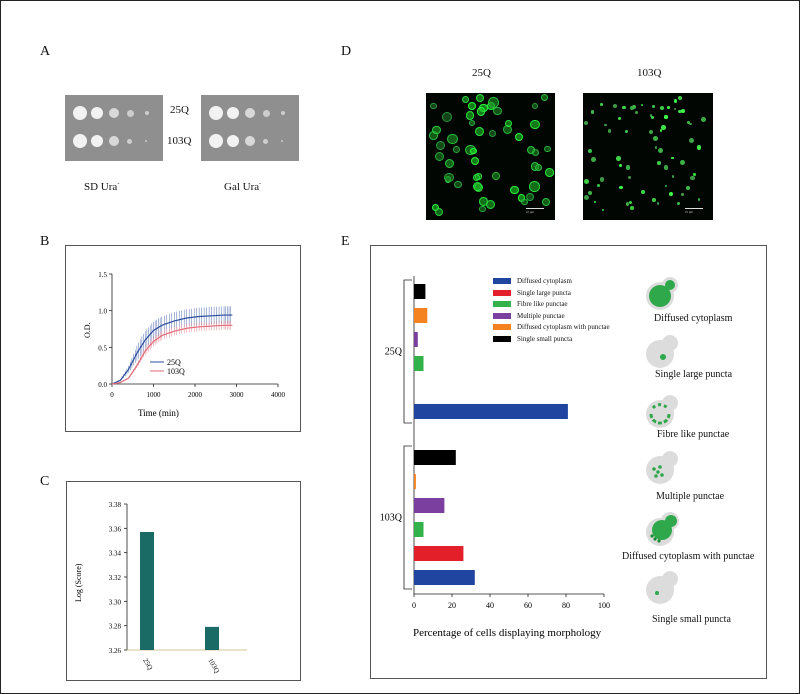 This screenshot has width=800, height=694. Describe the element at coordinates (391, 518) in the screenshot. I see `e-group-label: 103Q` at that location.